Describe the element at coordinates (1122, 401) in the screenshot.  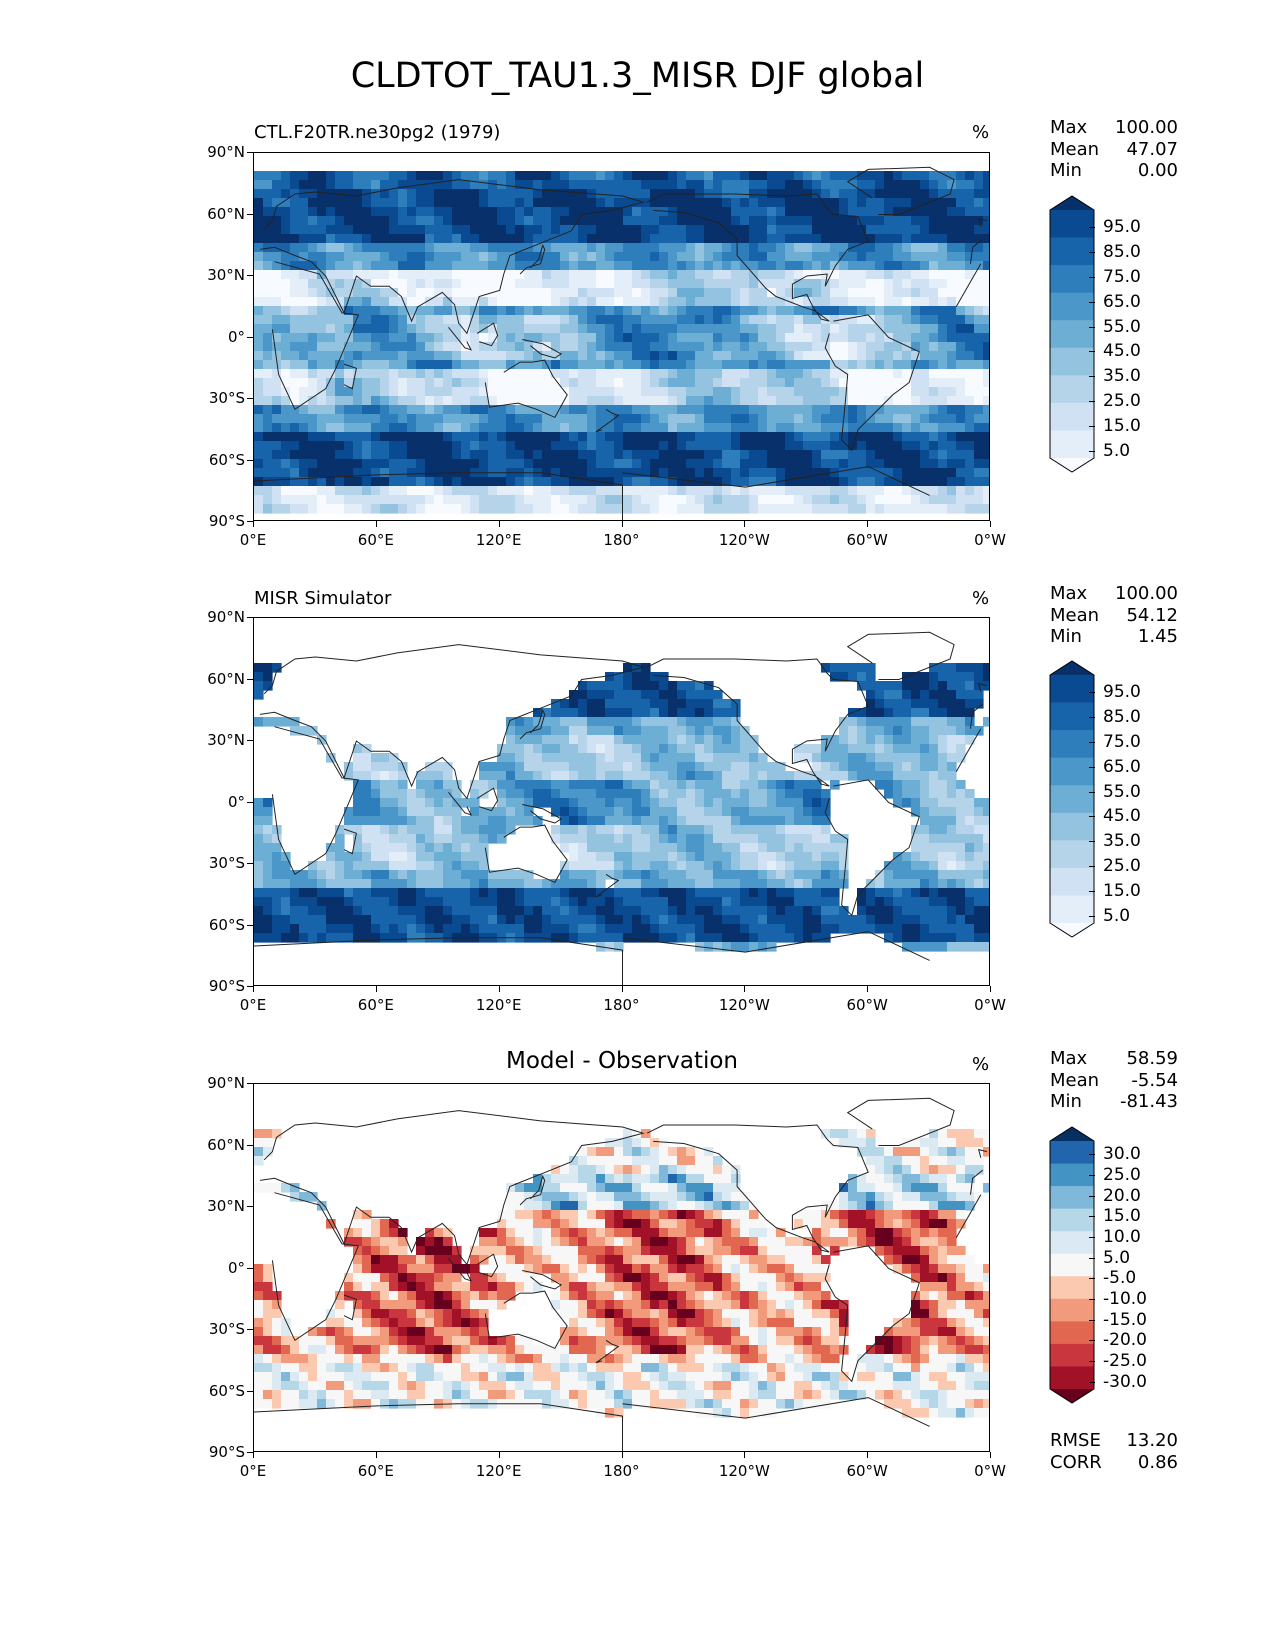
I see `colorbar-label: 25.0` at that location.